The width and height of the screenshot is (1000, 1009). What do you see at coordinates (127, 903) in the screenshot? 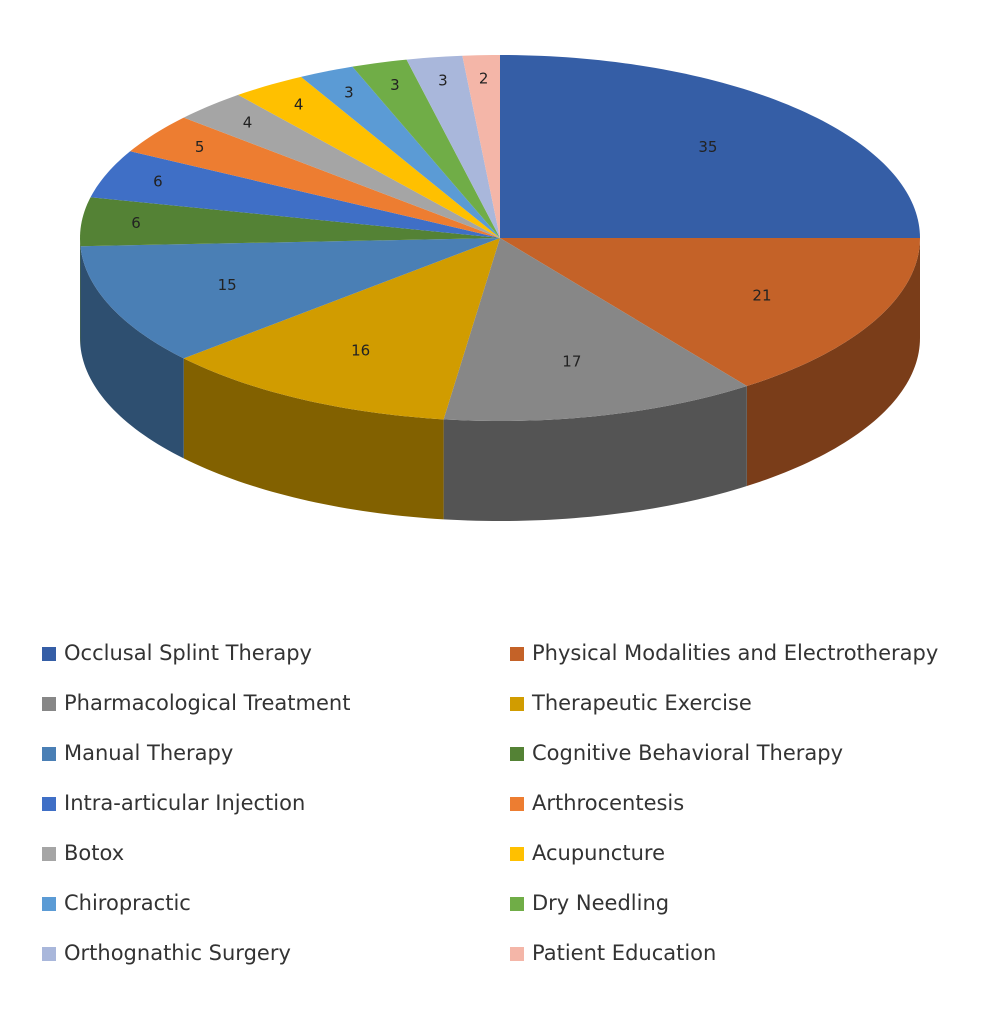
I see `legend-label: Chiropractic` at bounding box center [127, 903].